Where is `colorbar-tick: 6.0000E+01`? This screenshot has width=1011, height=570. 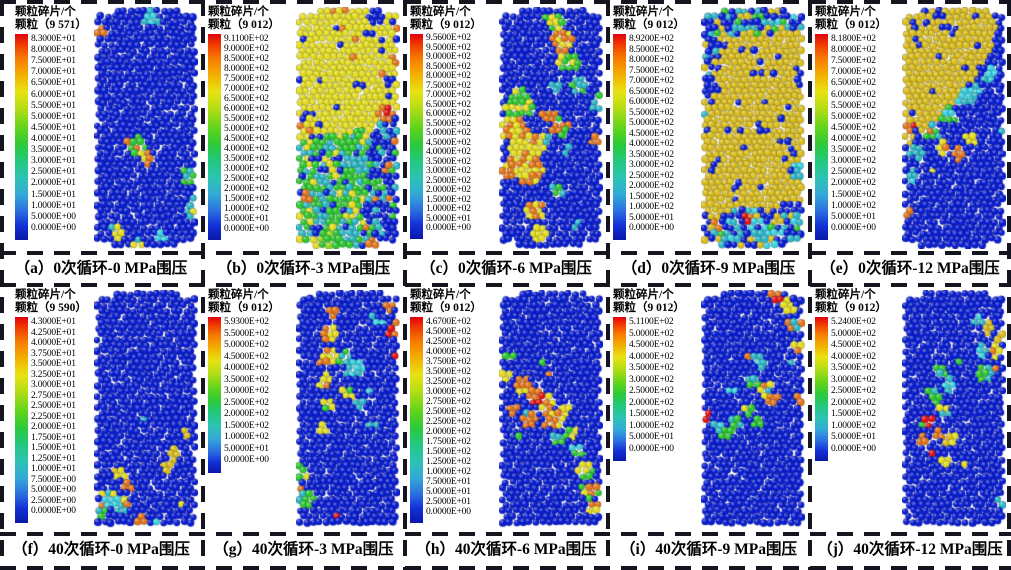 colorbar-tick: 6.0000E+01 is located at coordinates (53, 94).